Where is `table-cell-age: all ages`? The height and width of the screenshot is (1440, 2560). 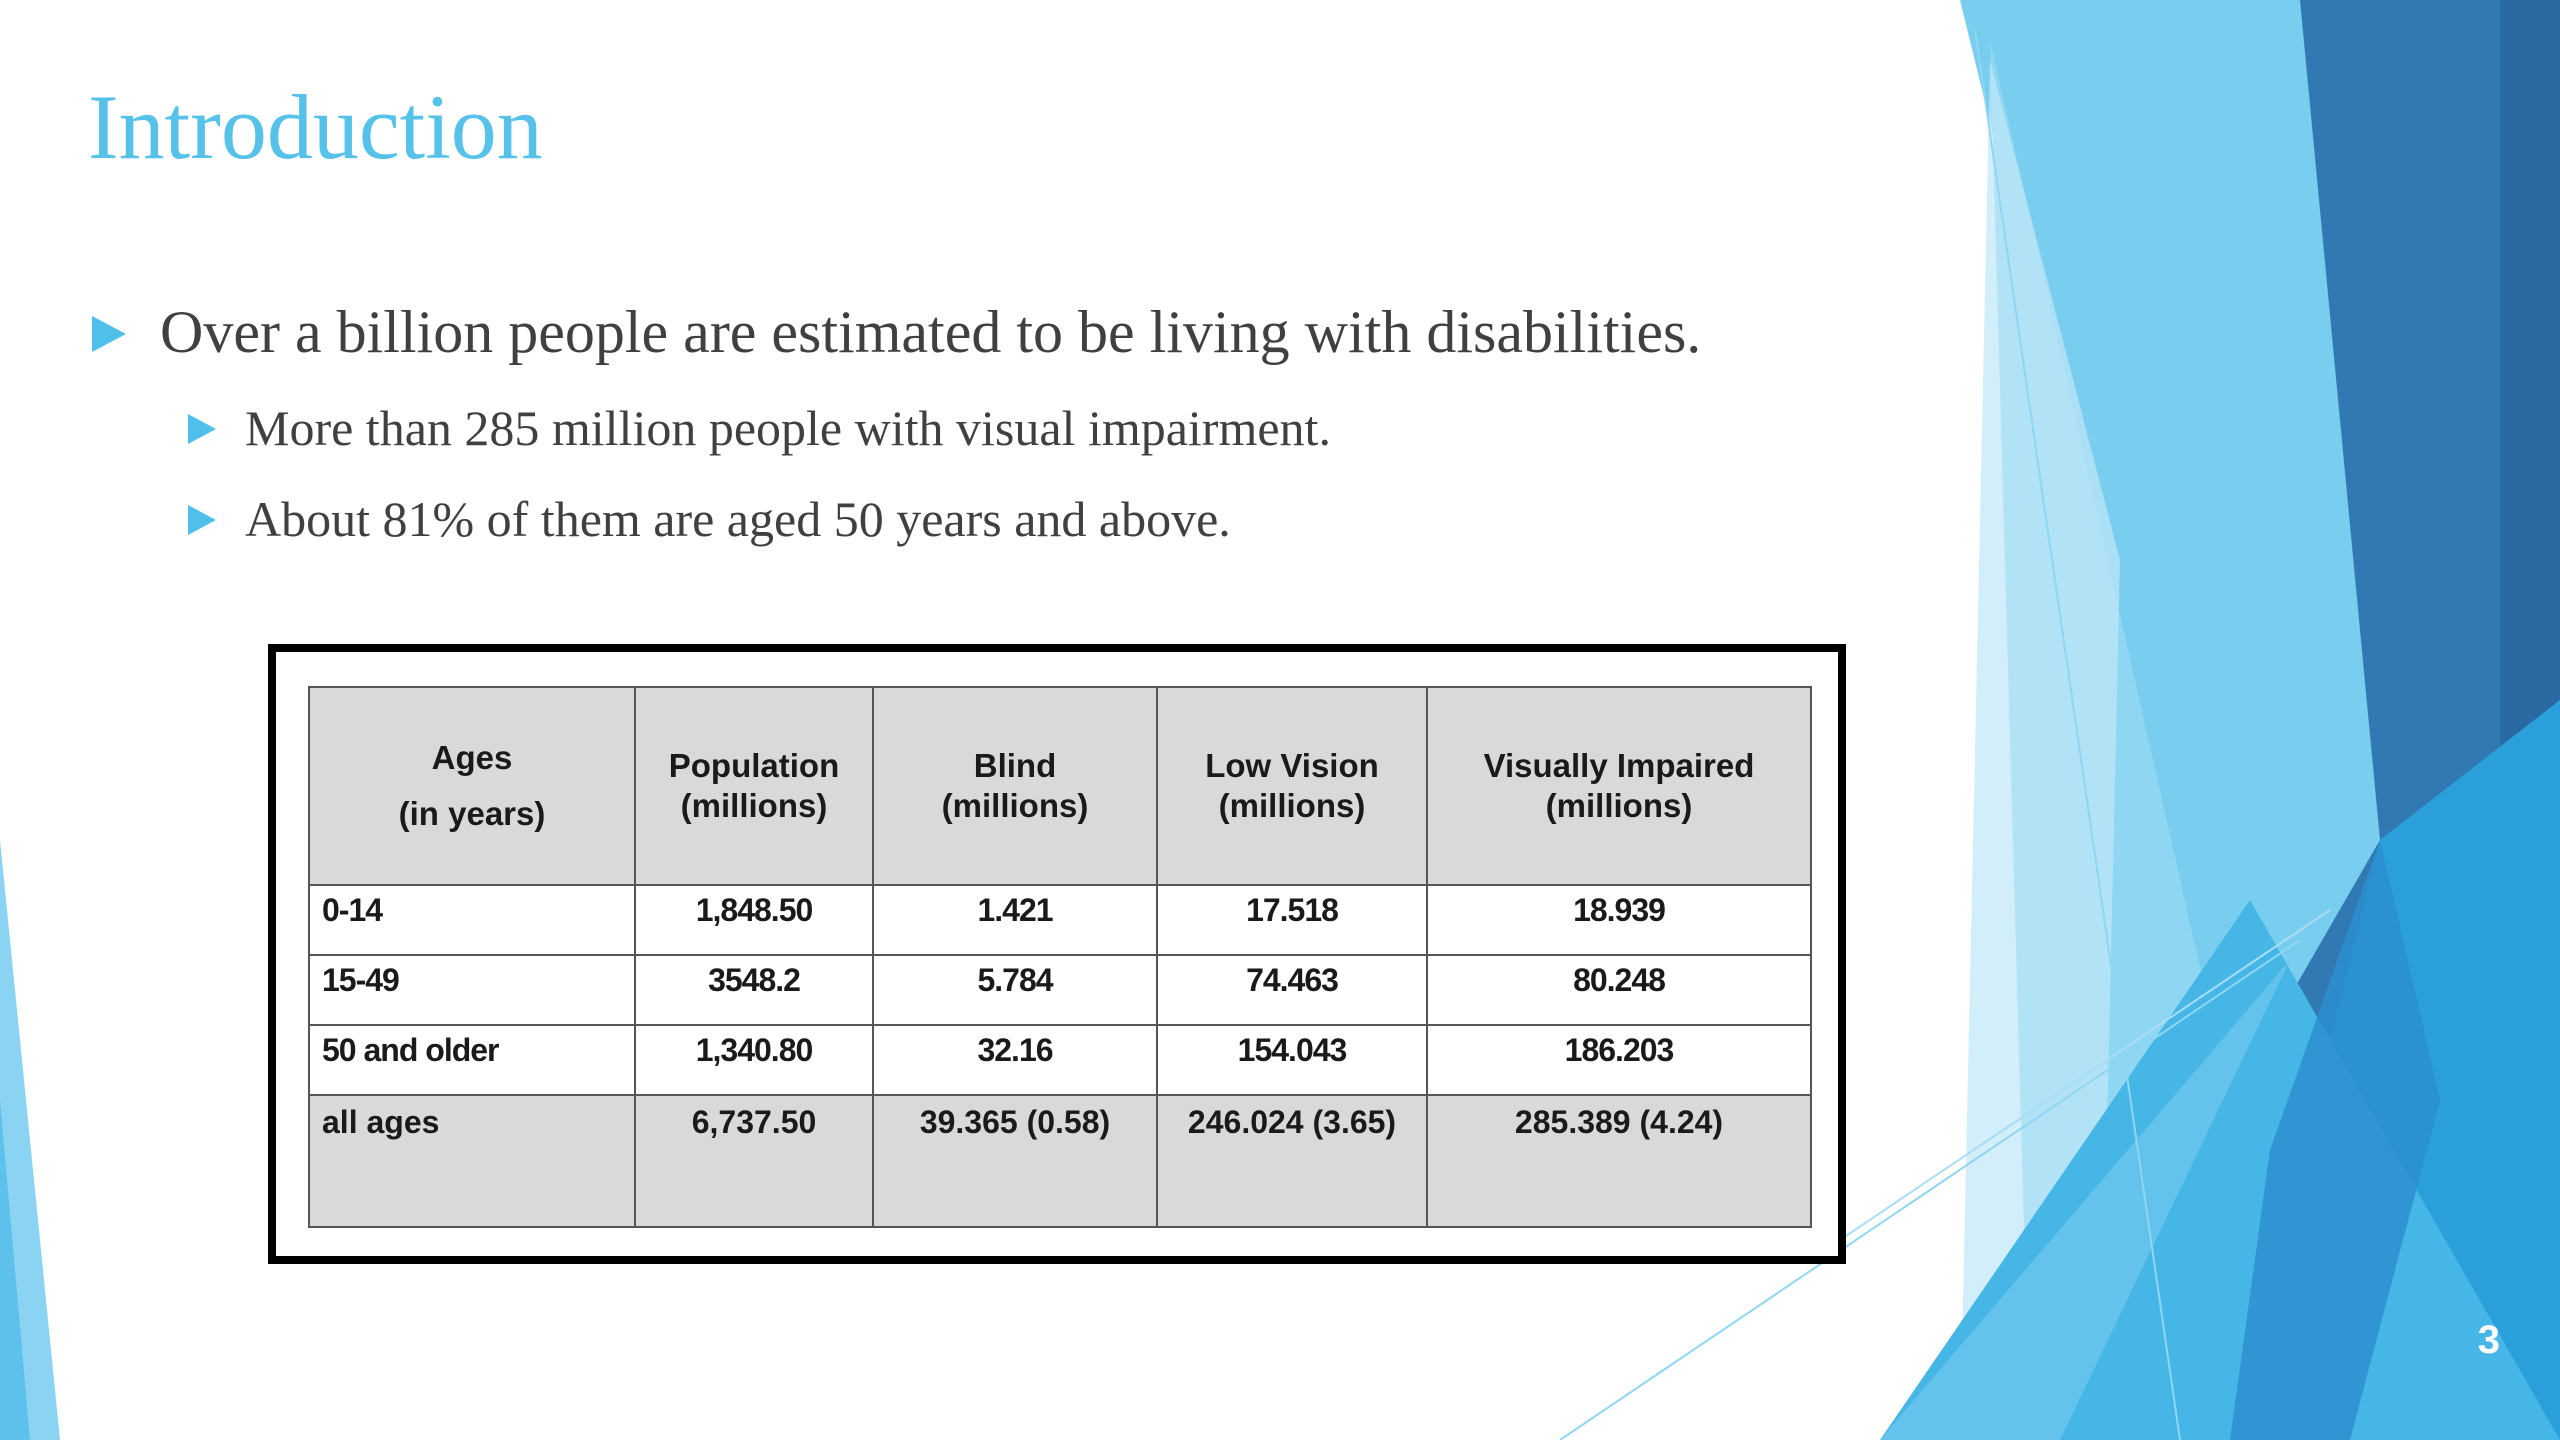 table-cell-age: all ages is located at coordinates (472, 1161).